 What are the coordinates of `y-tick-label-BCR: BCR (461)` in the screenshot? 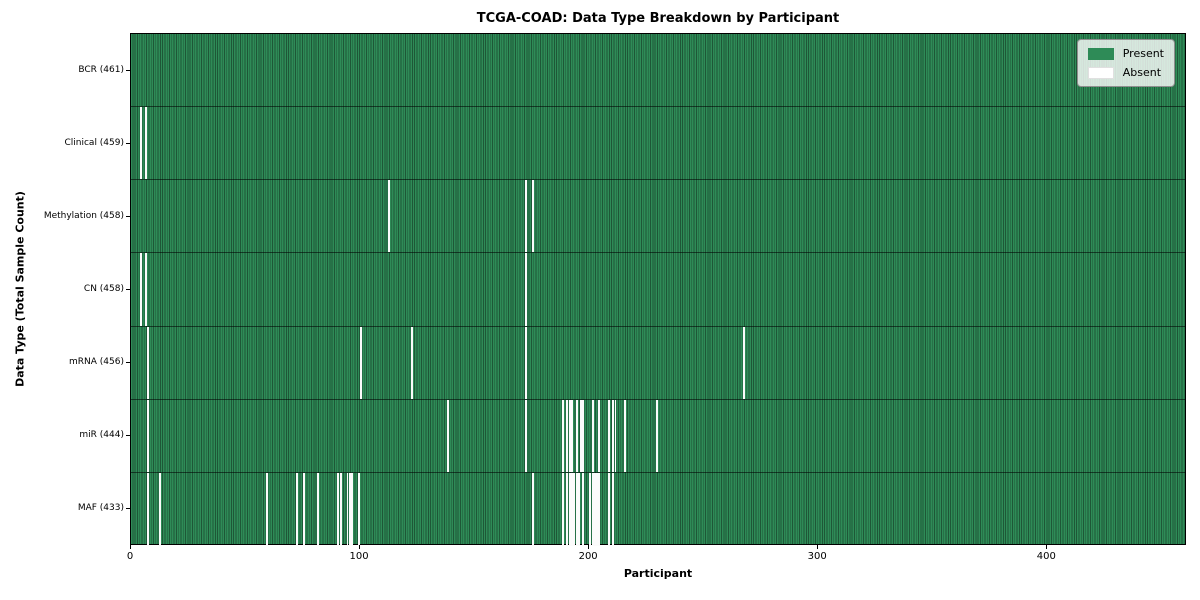 It's located at (101, 69).